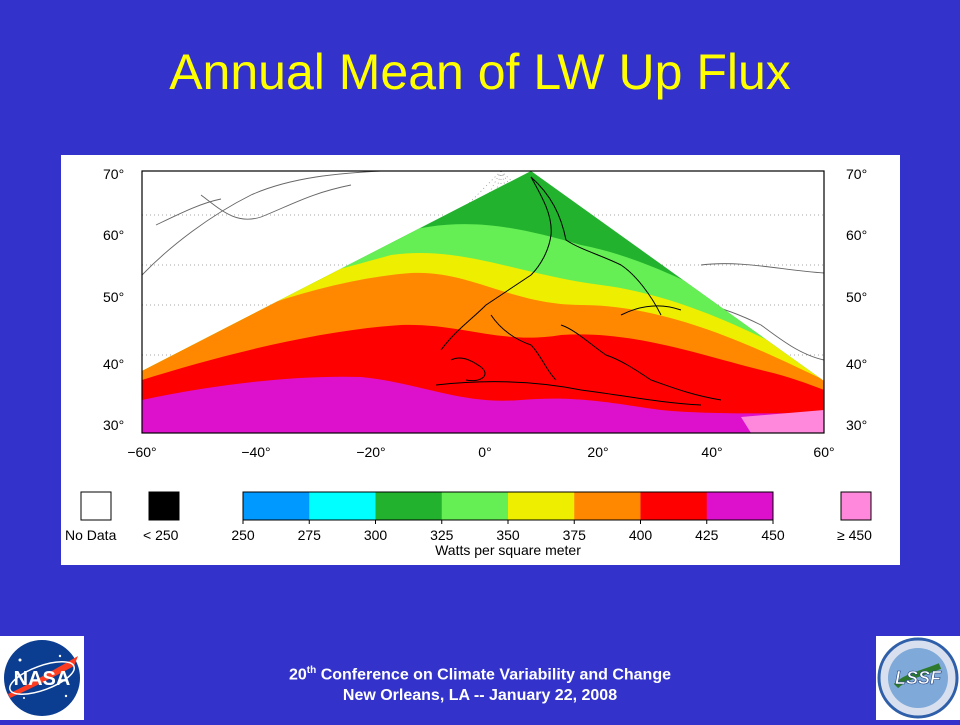 The image size is (960, 725). I want to click on below-range-swatch, so click(164, 506).